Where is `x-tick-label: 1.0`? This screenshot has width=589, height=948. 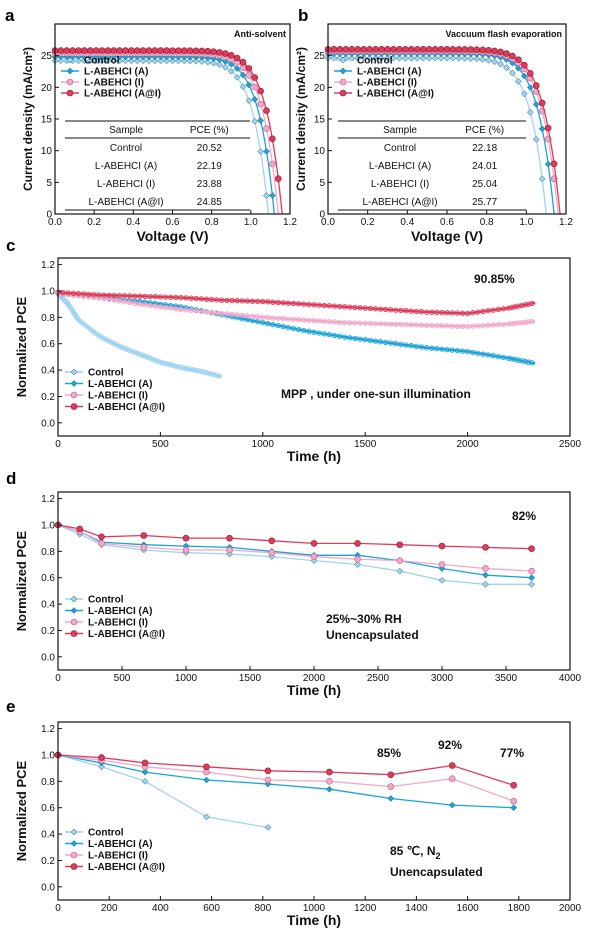
x-tick-label: 1.0 is located at coordinates (526, 222).